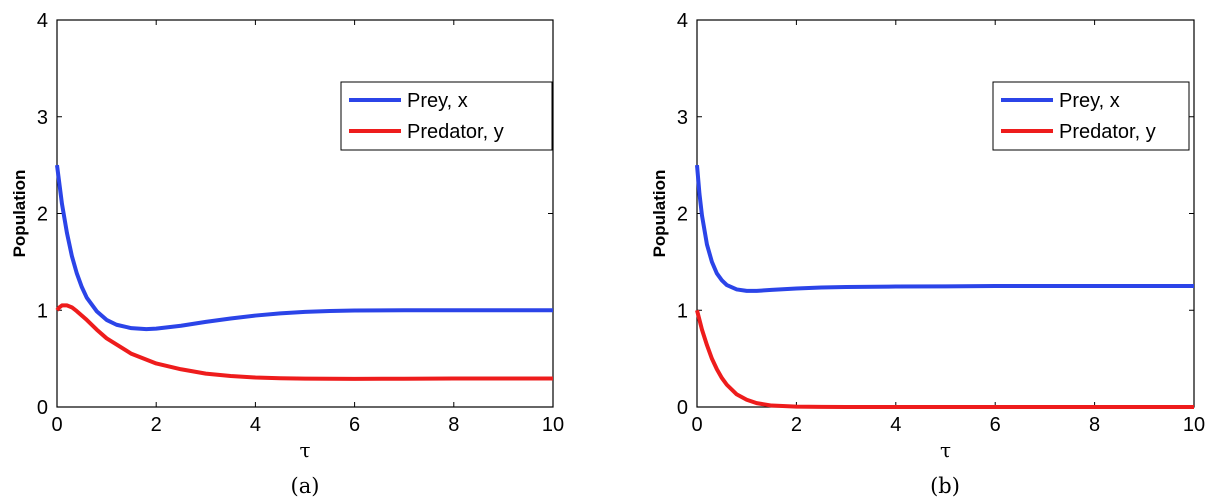 This screenshot has width=1212, height=504. I want to click on chart-caption: (a), so click(305, 486).